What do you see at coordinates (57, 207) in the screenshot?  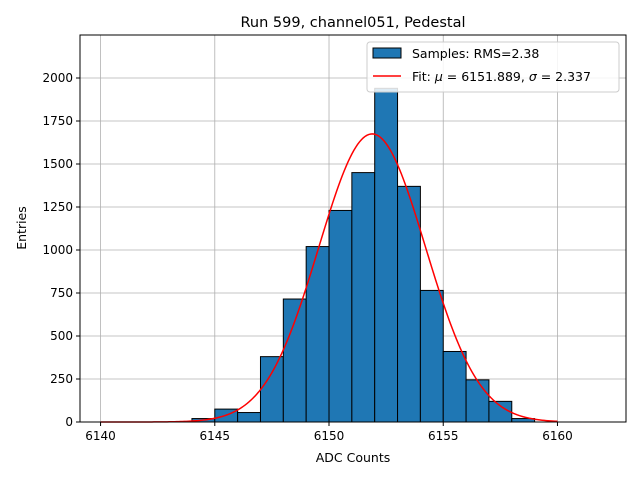 I see `y-tick-label: 1250` at bounding box center [57, 207].